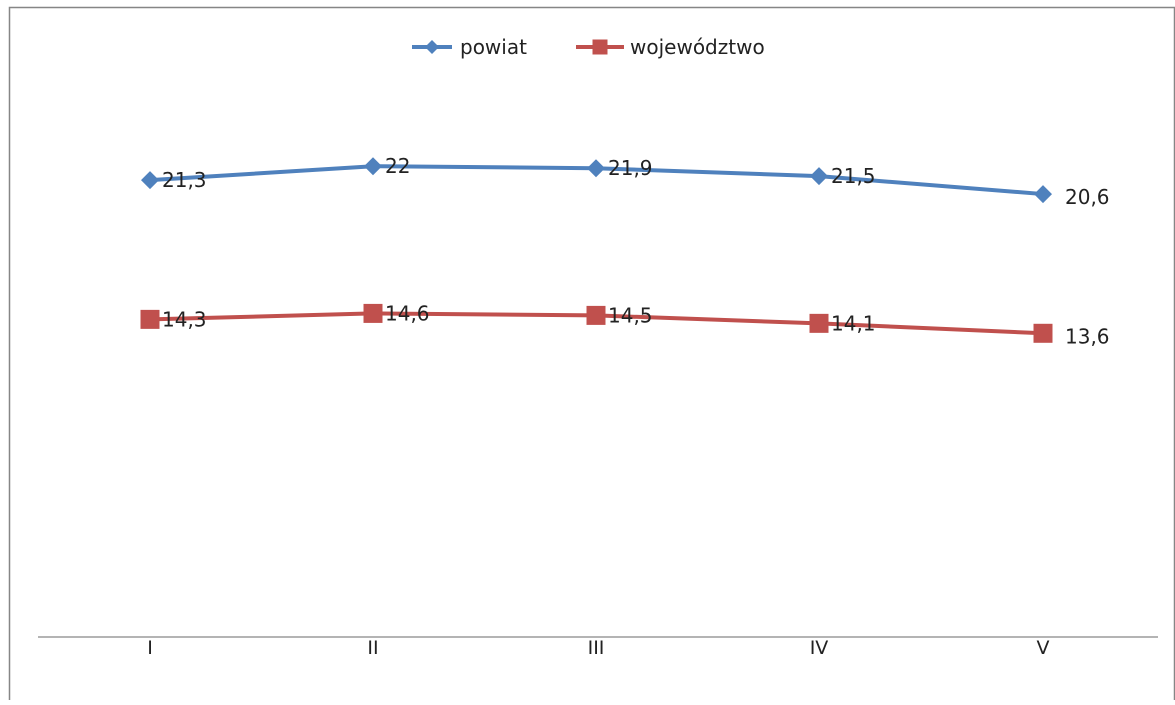  What do you see at coordinates (630, 168) in the screenshot?
I see `data-label: 21,9` at bounding box center [630, 168].